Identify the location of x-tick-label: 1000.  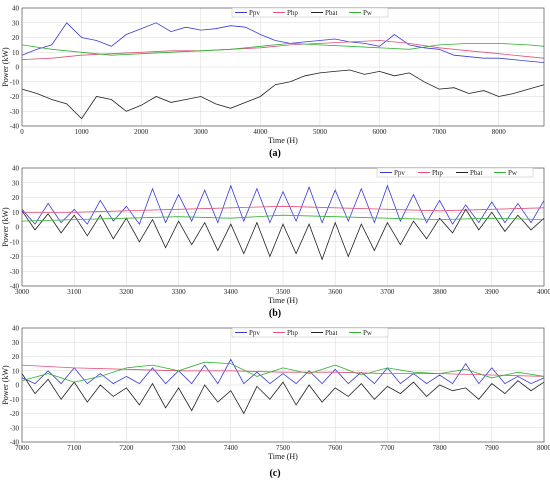
(82, 132).